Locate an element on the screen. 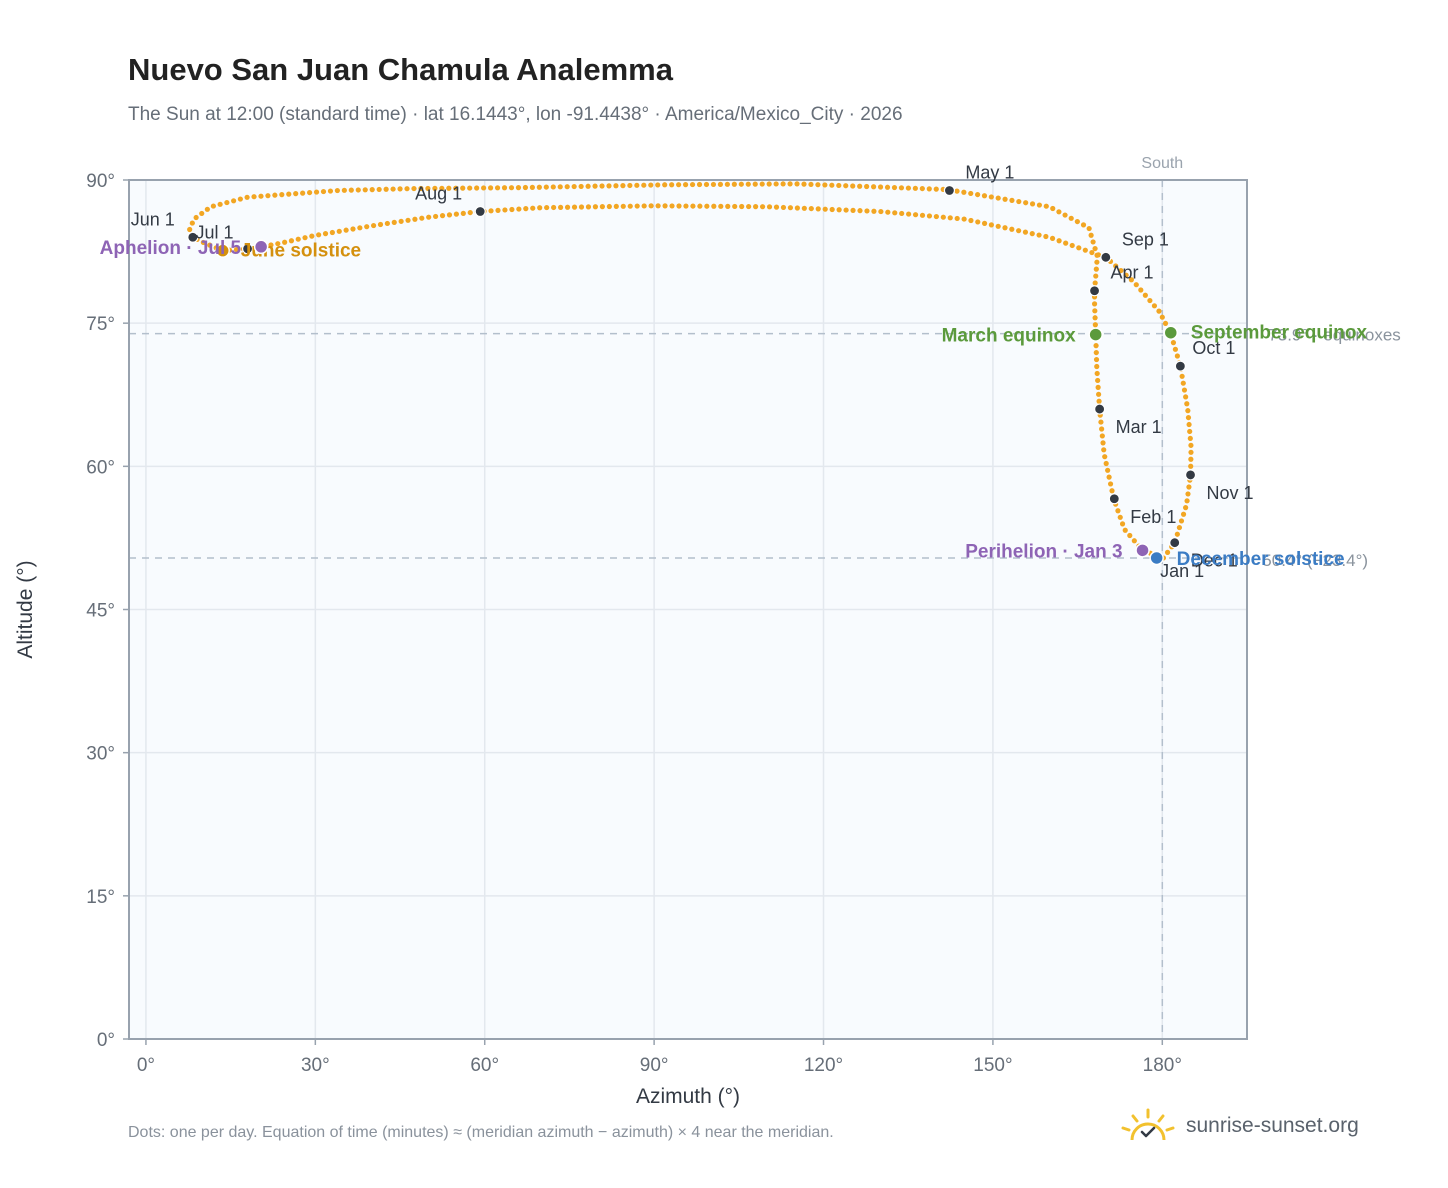  x-tick-label: 150° is located at coordinates (992, 1065).